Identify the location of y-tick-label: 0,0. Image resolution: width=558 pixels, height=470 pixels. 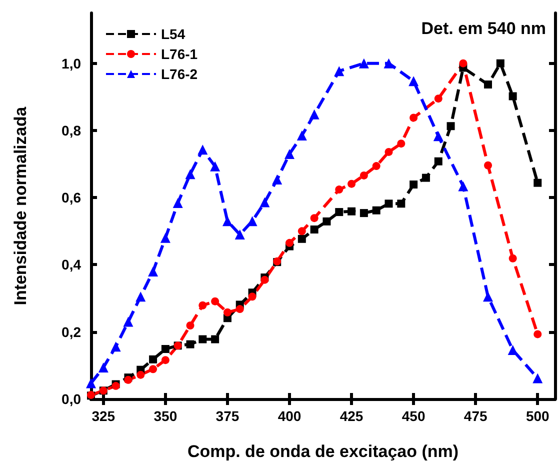
(72, 399).